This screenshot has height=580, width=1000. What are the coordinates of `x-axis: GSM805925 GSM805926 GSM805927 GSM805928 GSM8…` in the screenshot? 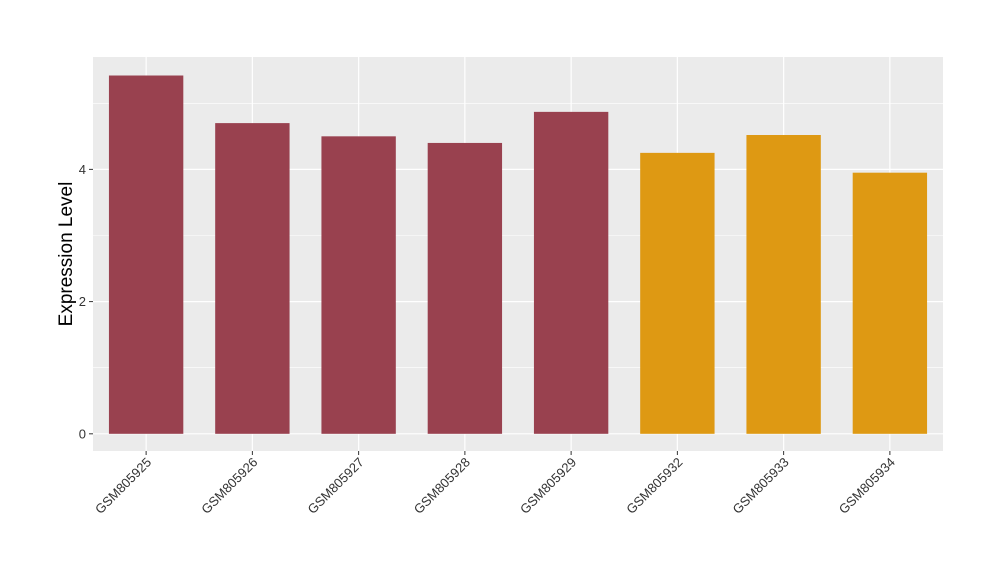 It's located at (495, 484).